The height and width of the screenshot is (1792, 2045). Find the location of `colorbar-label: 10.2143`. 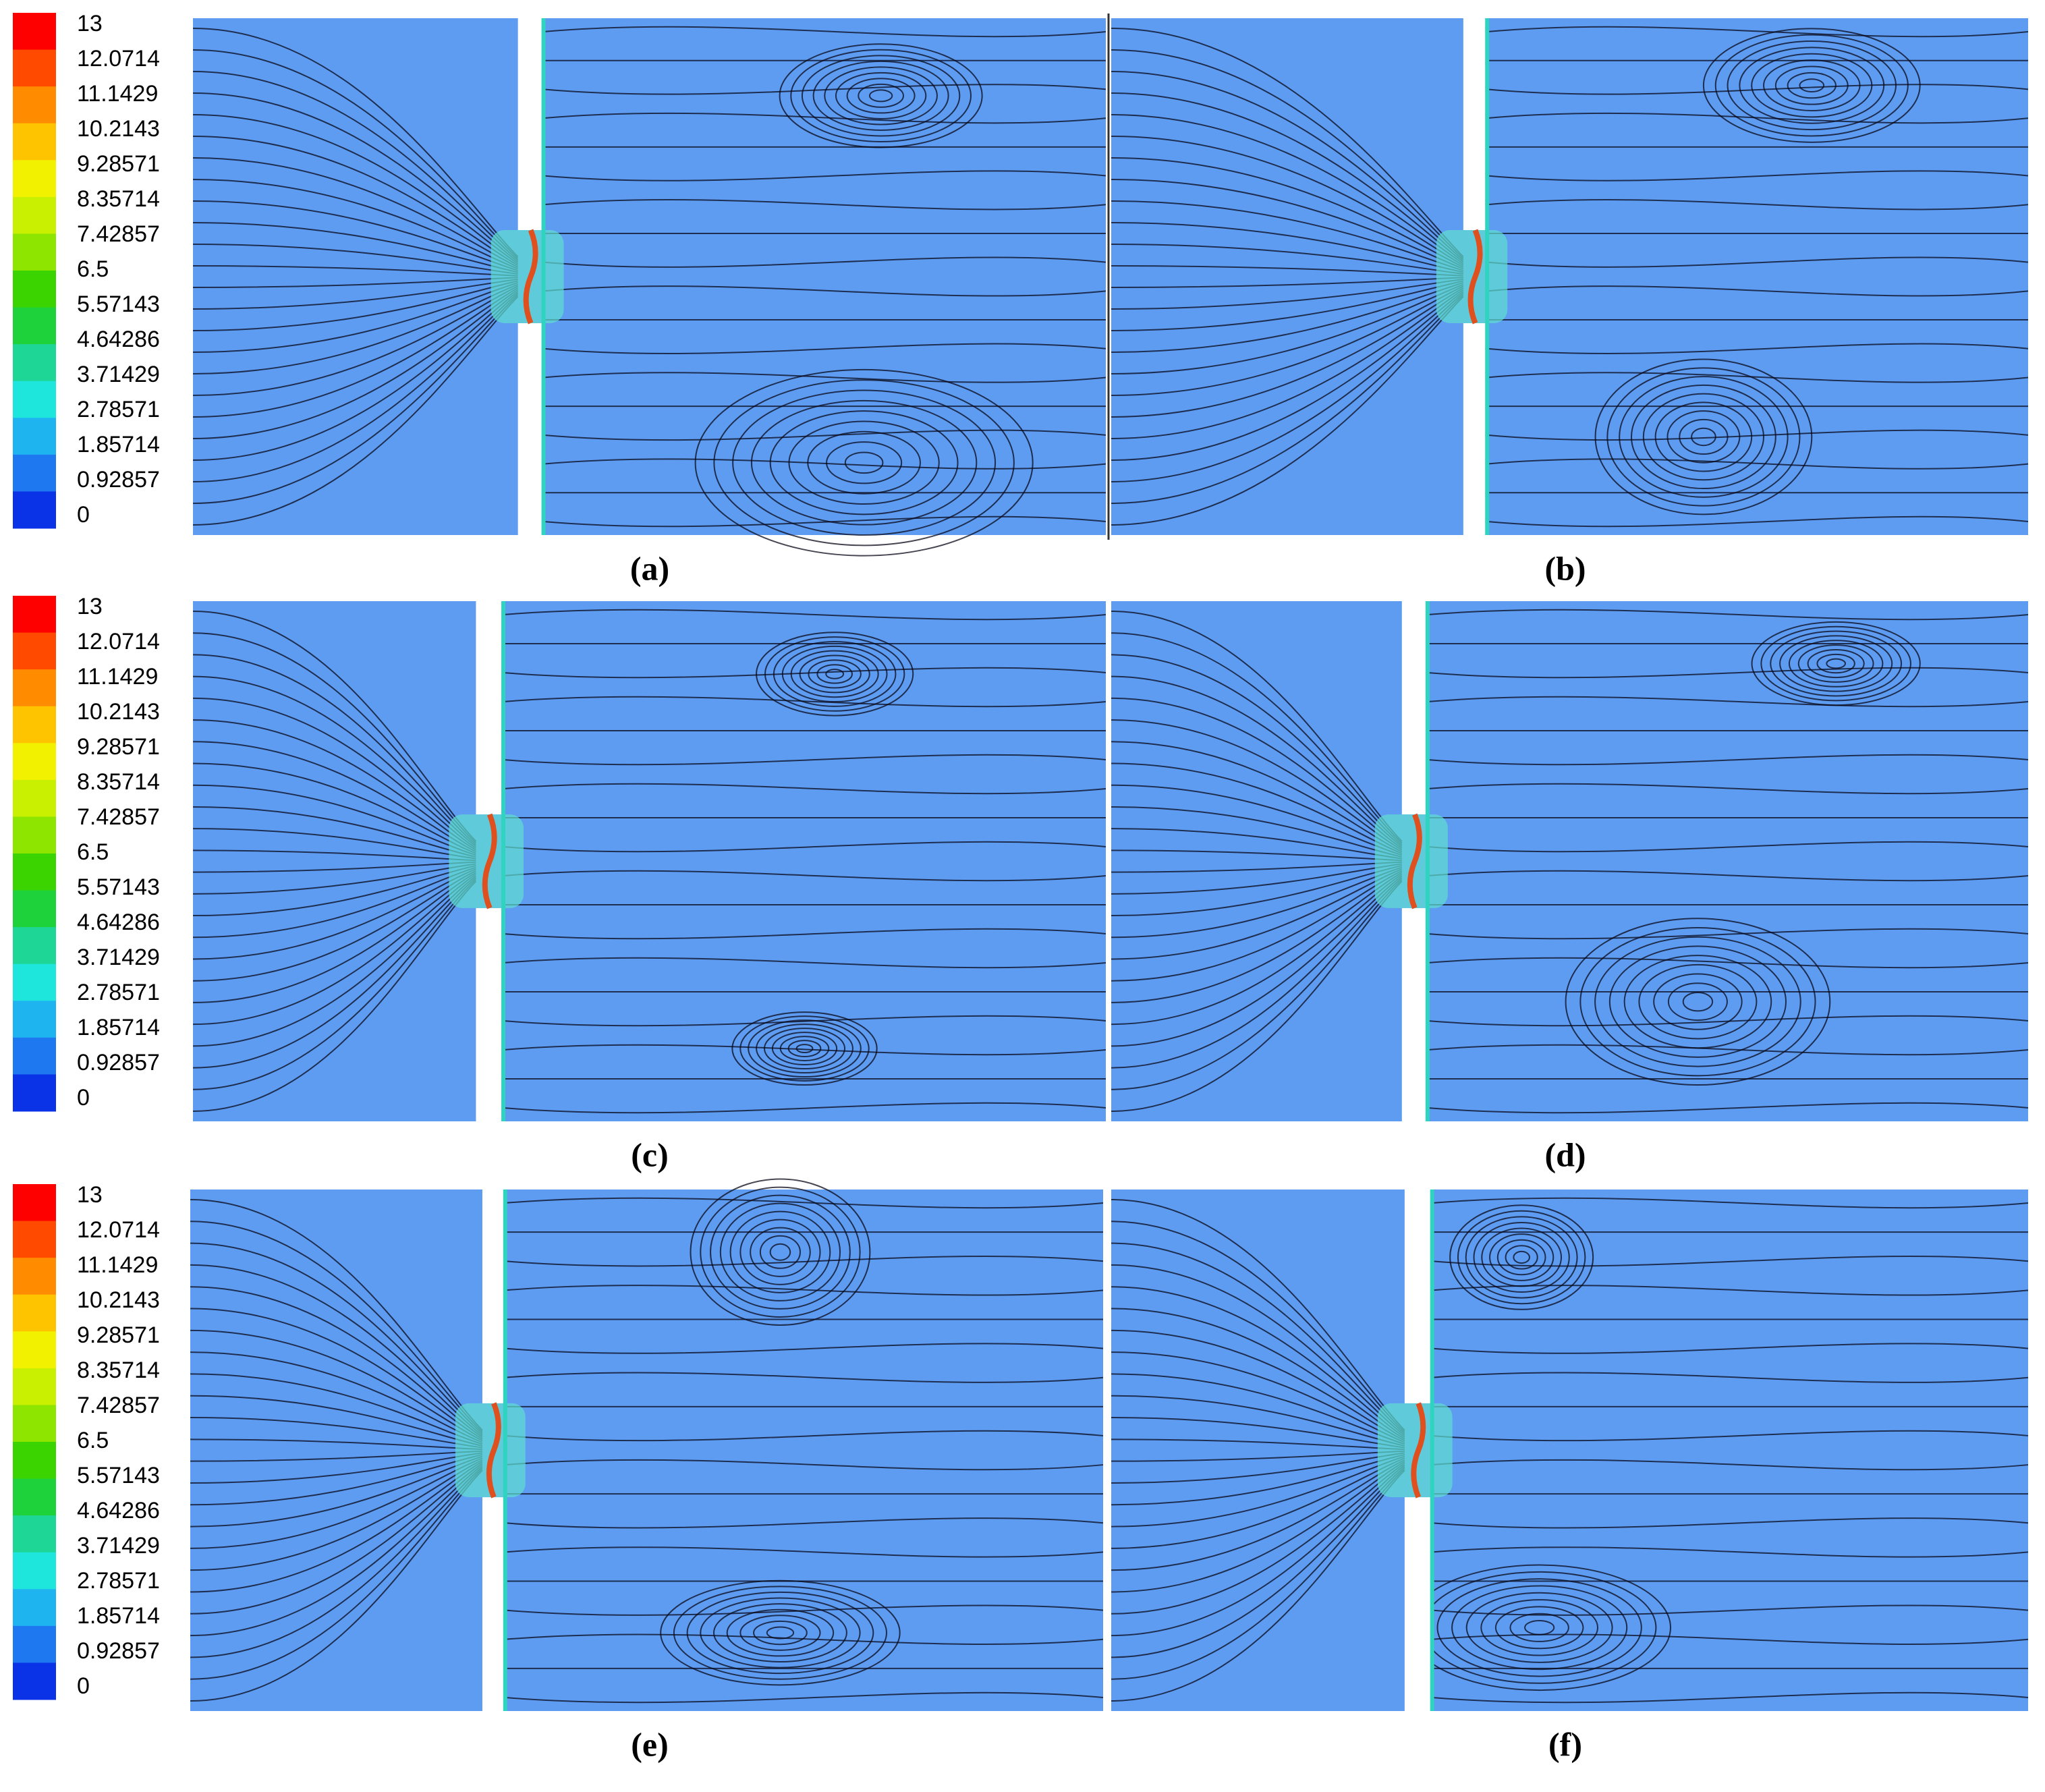

colorbar-label: 10.2143 is located at coordinates (118, 712).